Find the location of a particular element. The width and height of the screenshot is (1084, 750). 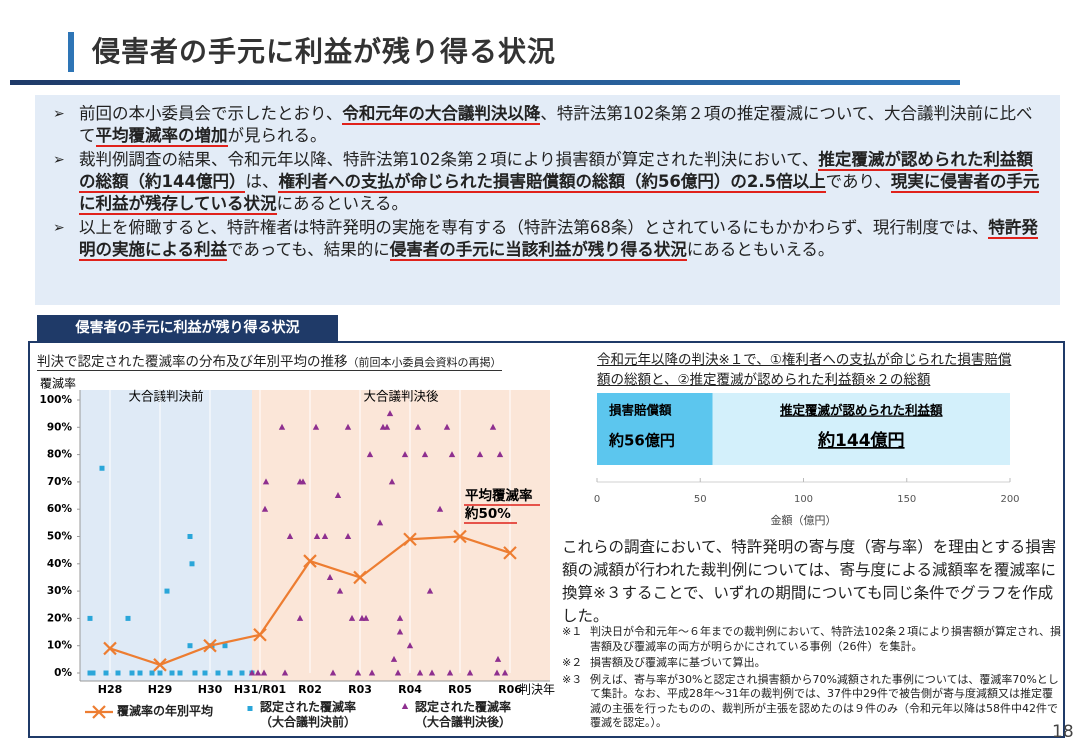

y-tick-label: 100% is located at coordinates (56, 400).